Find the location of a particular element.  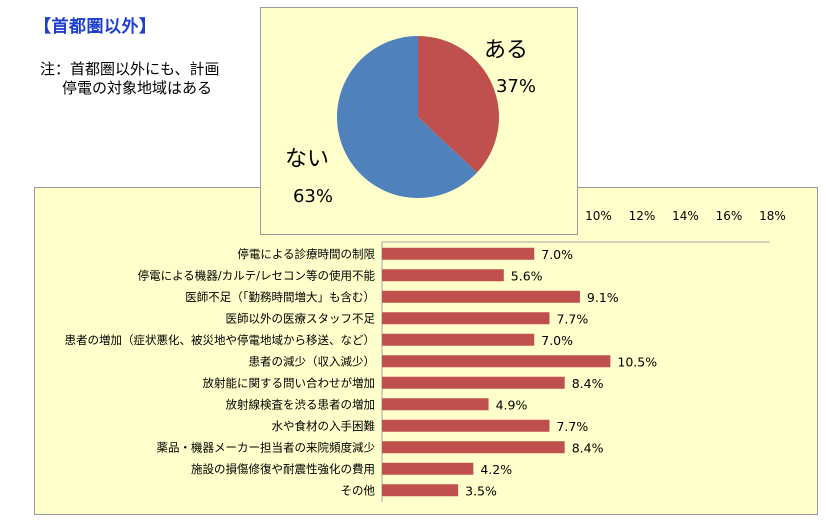

category-label: 患者の減少（収入減少） is located at coordinates (312, 361).